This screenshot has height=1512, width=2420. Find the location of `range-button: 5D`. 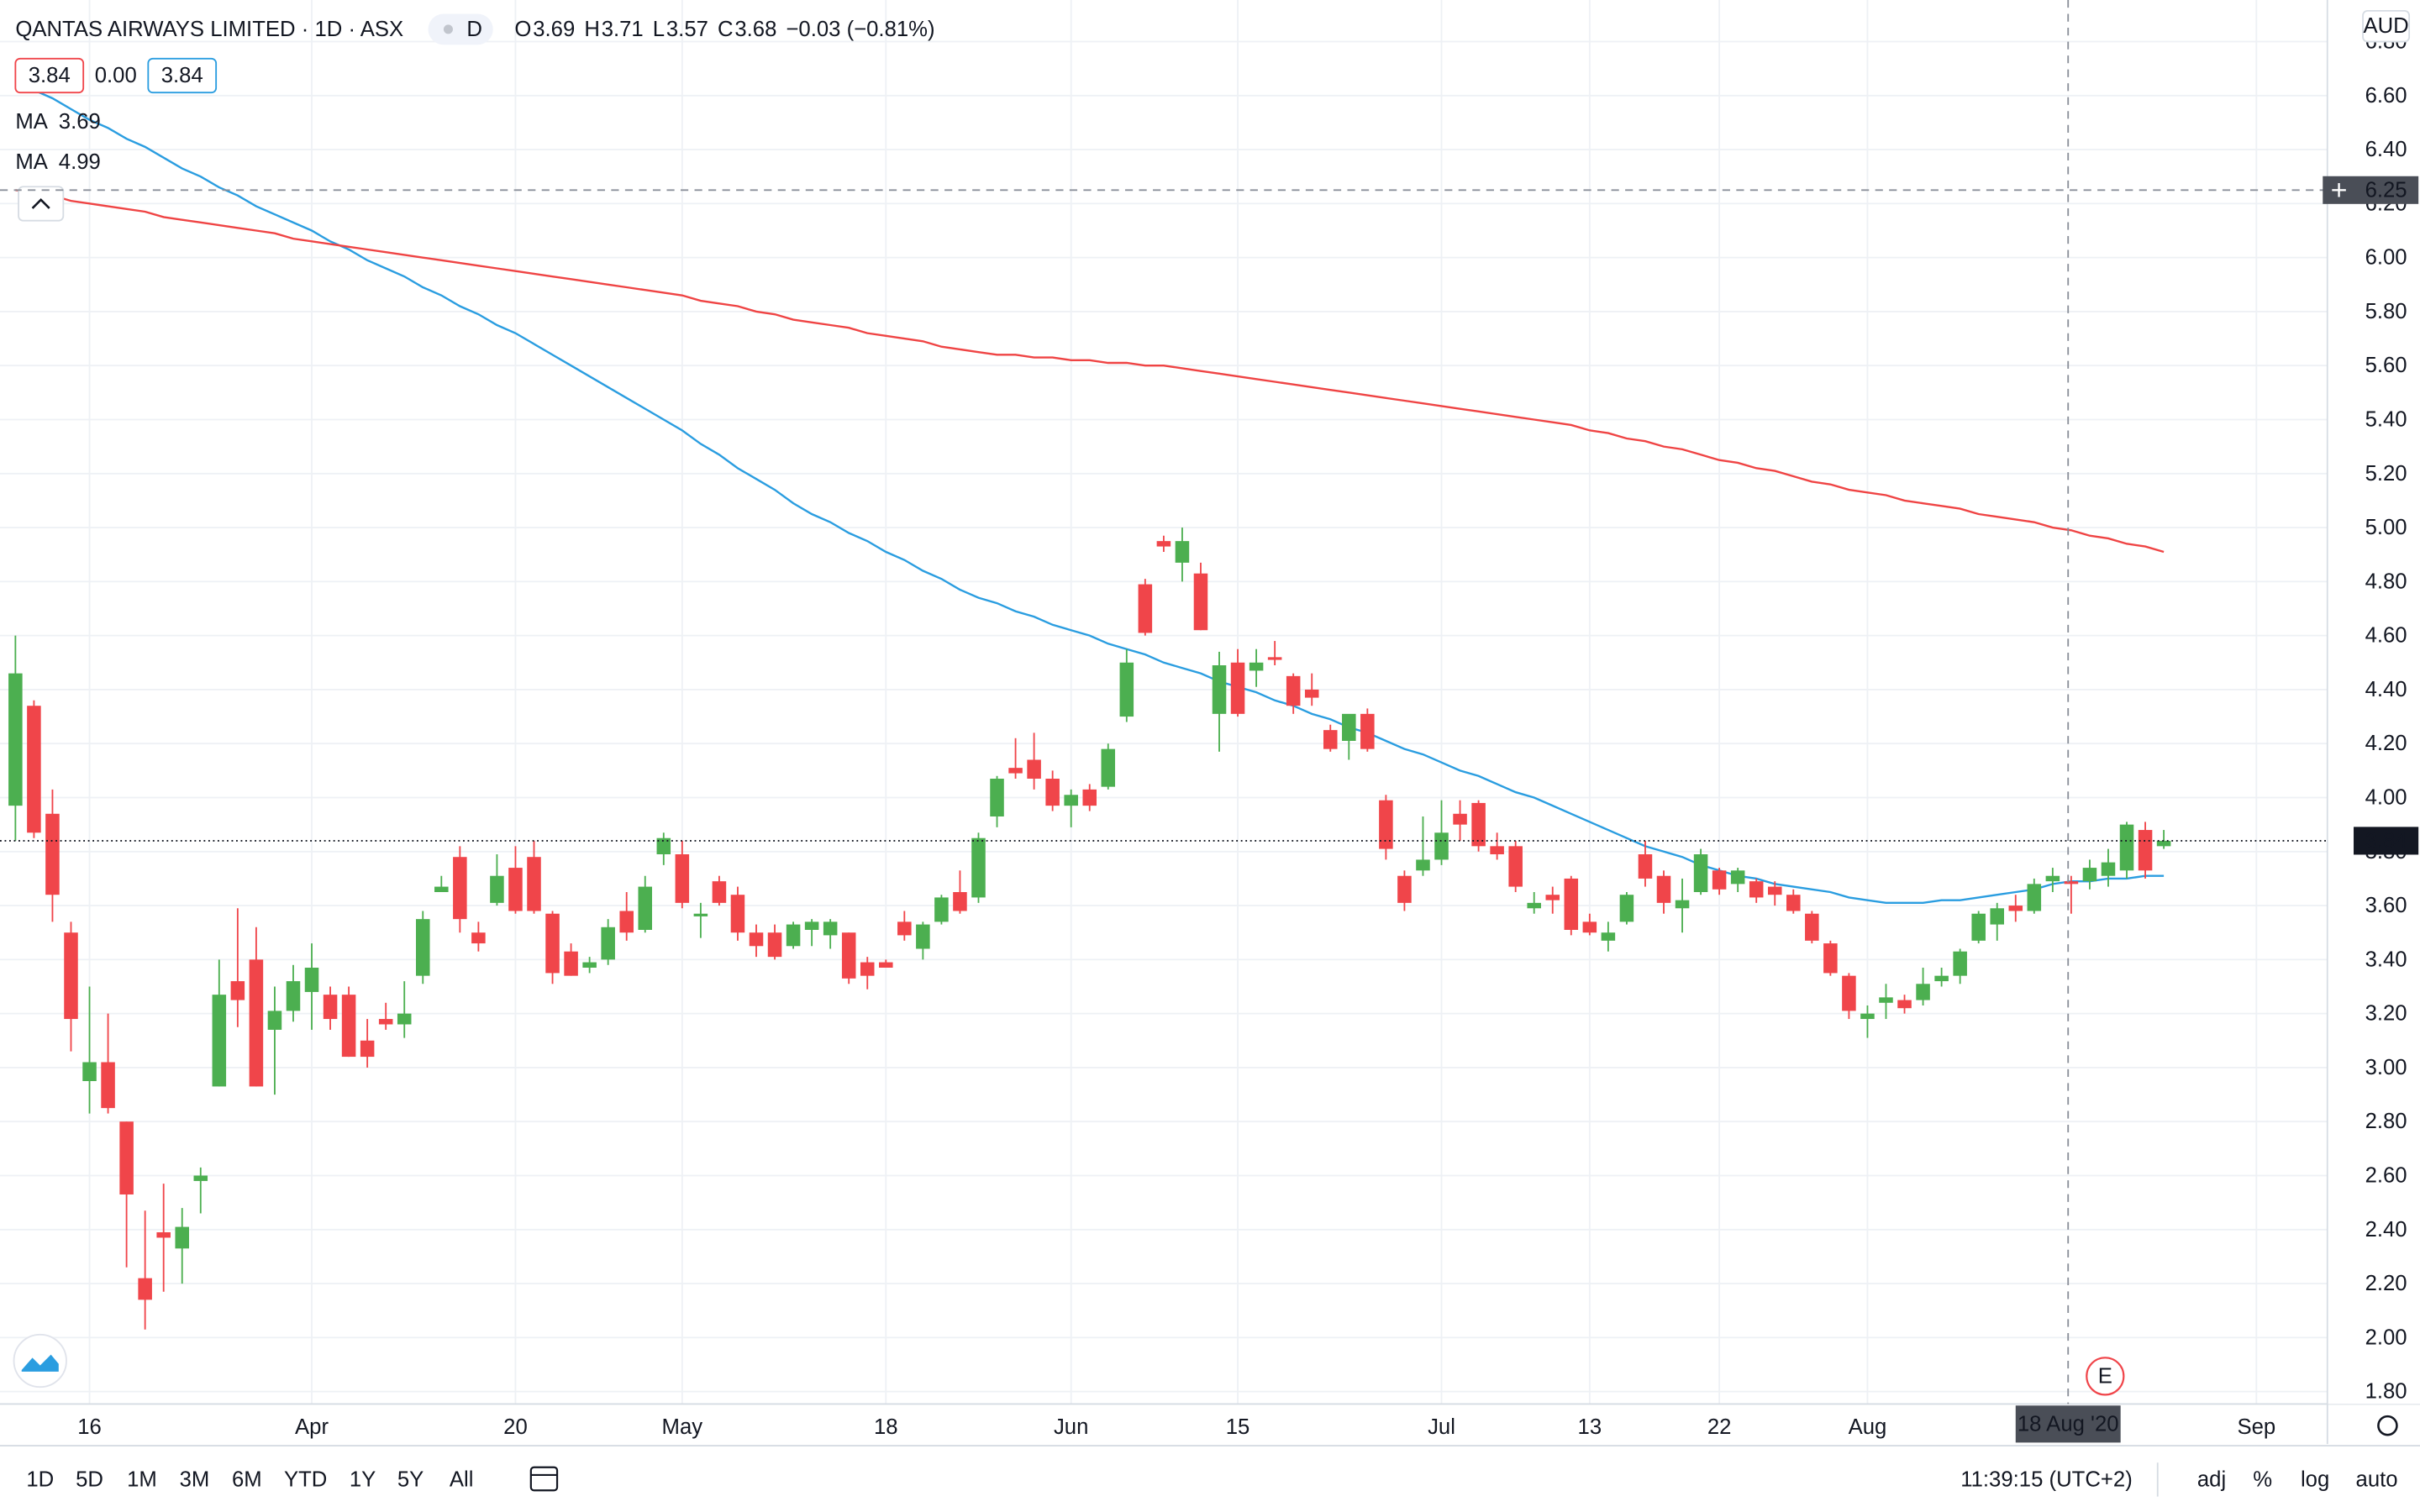

range-button: 5D is located at coordinates (90, 1479).